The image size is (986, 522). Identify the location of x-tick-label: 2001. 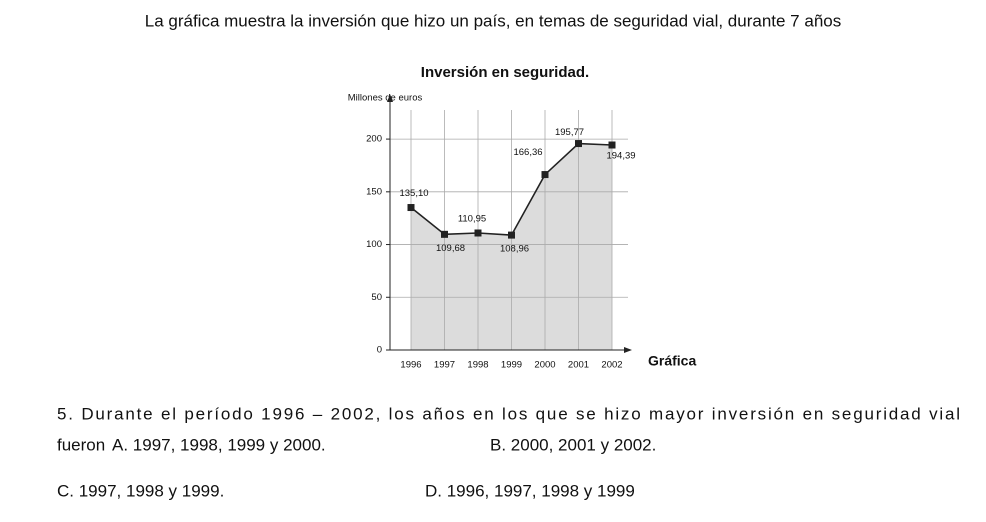
(578, 365).